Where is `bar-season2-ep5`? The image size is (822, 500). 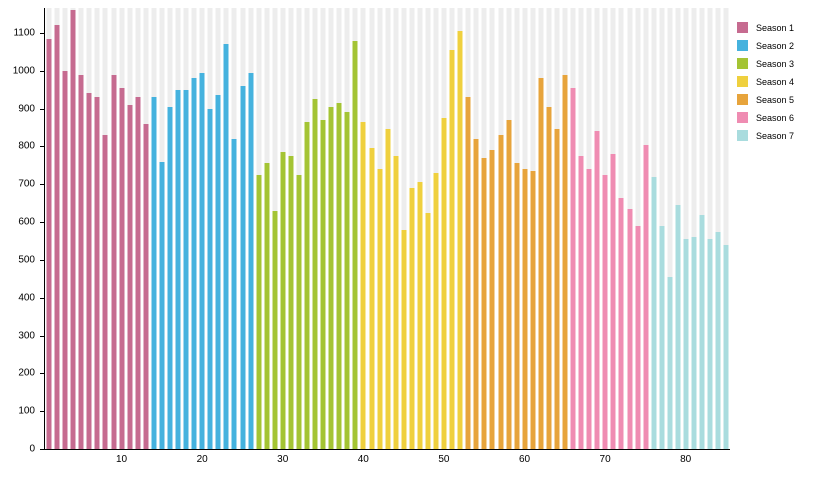 bar-season2-ep5 is located at coordinates (186, 269).